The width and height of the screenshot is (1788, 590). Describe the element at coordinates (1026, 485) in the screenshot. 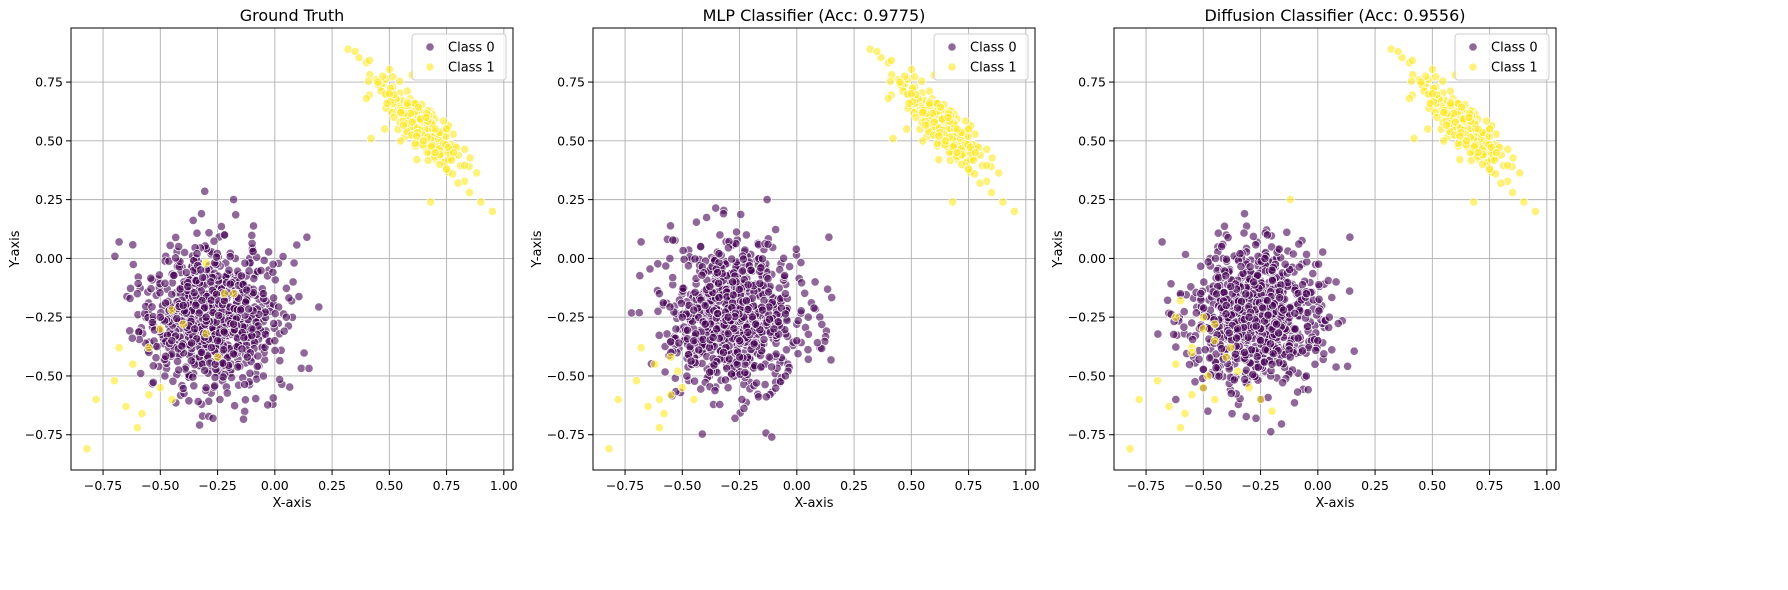

I see `x-tick-label: 1.00` at that location.